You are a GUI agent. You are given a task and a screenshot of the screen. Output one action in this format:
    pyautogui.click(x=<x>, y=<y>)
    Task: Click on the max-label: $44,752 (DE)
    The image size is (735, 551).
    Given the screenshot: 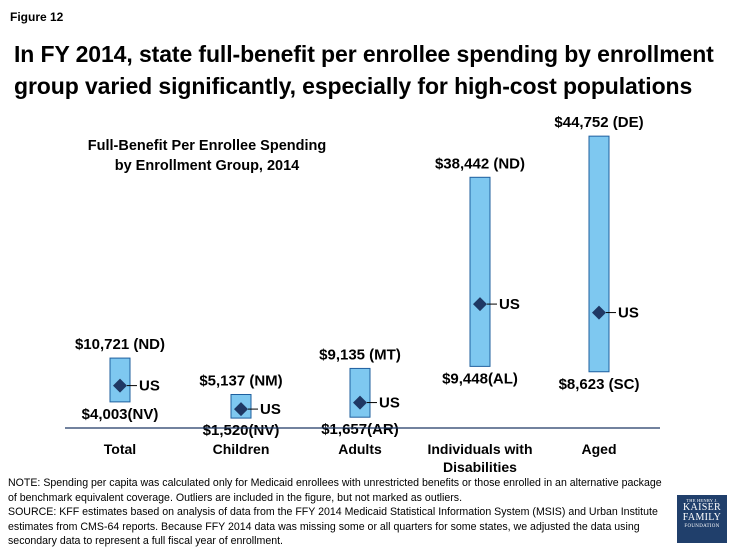 What is the action you would take?
    pyautogui.click(x=598, y=122)
    